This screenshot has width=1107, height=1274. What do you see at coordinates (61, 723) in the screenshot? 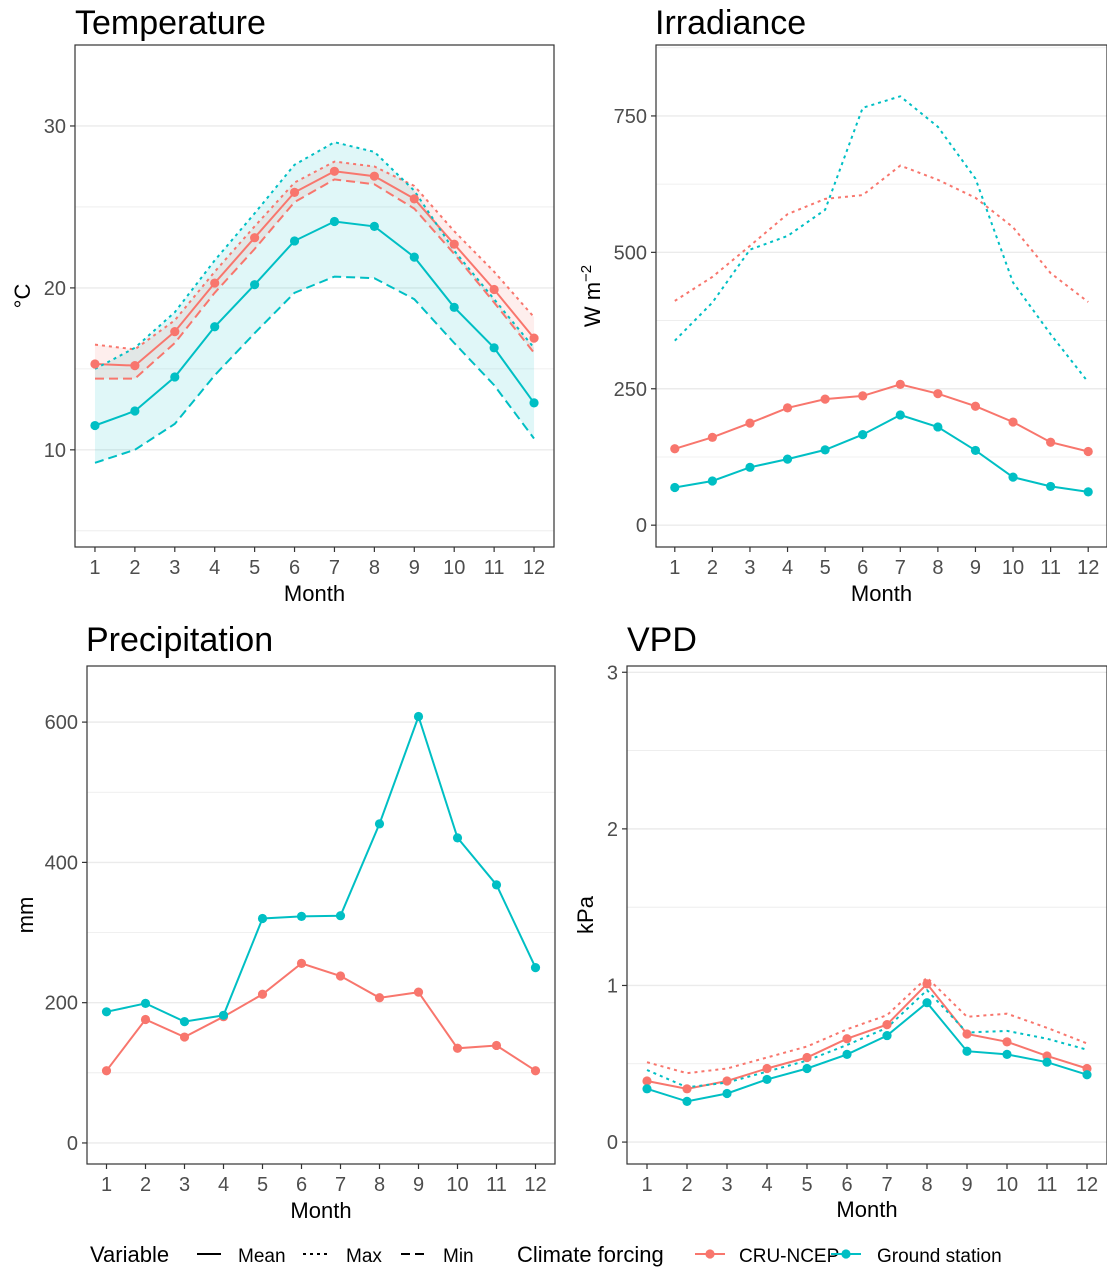
I see `y-tick-label: 600` at bounding box center [61, 723].